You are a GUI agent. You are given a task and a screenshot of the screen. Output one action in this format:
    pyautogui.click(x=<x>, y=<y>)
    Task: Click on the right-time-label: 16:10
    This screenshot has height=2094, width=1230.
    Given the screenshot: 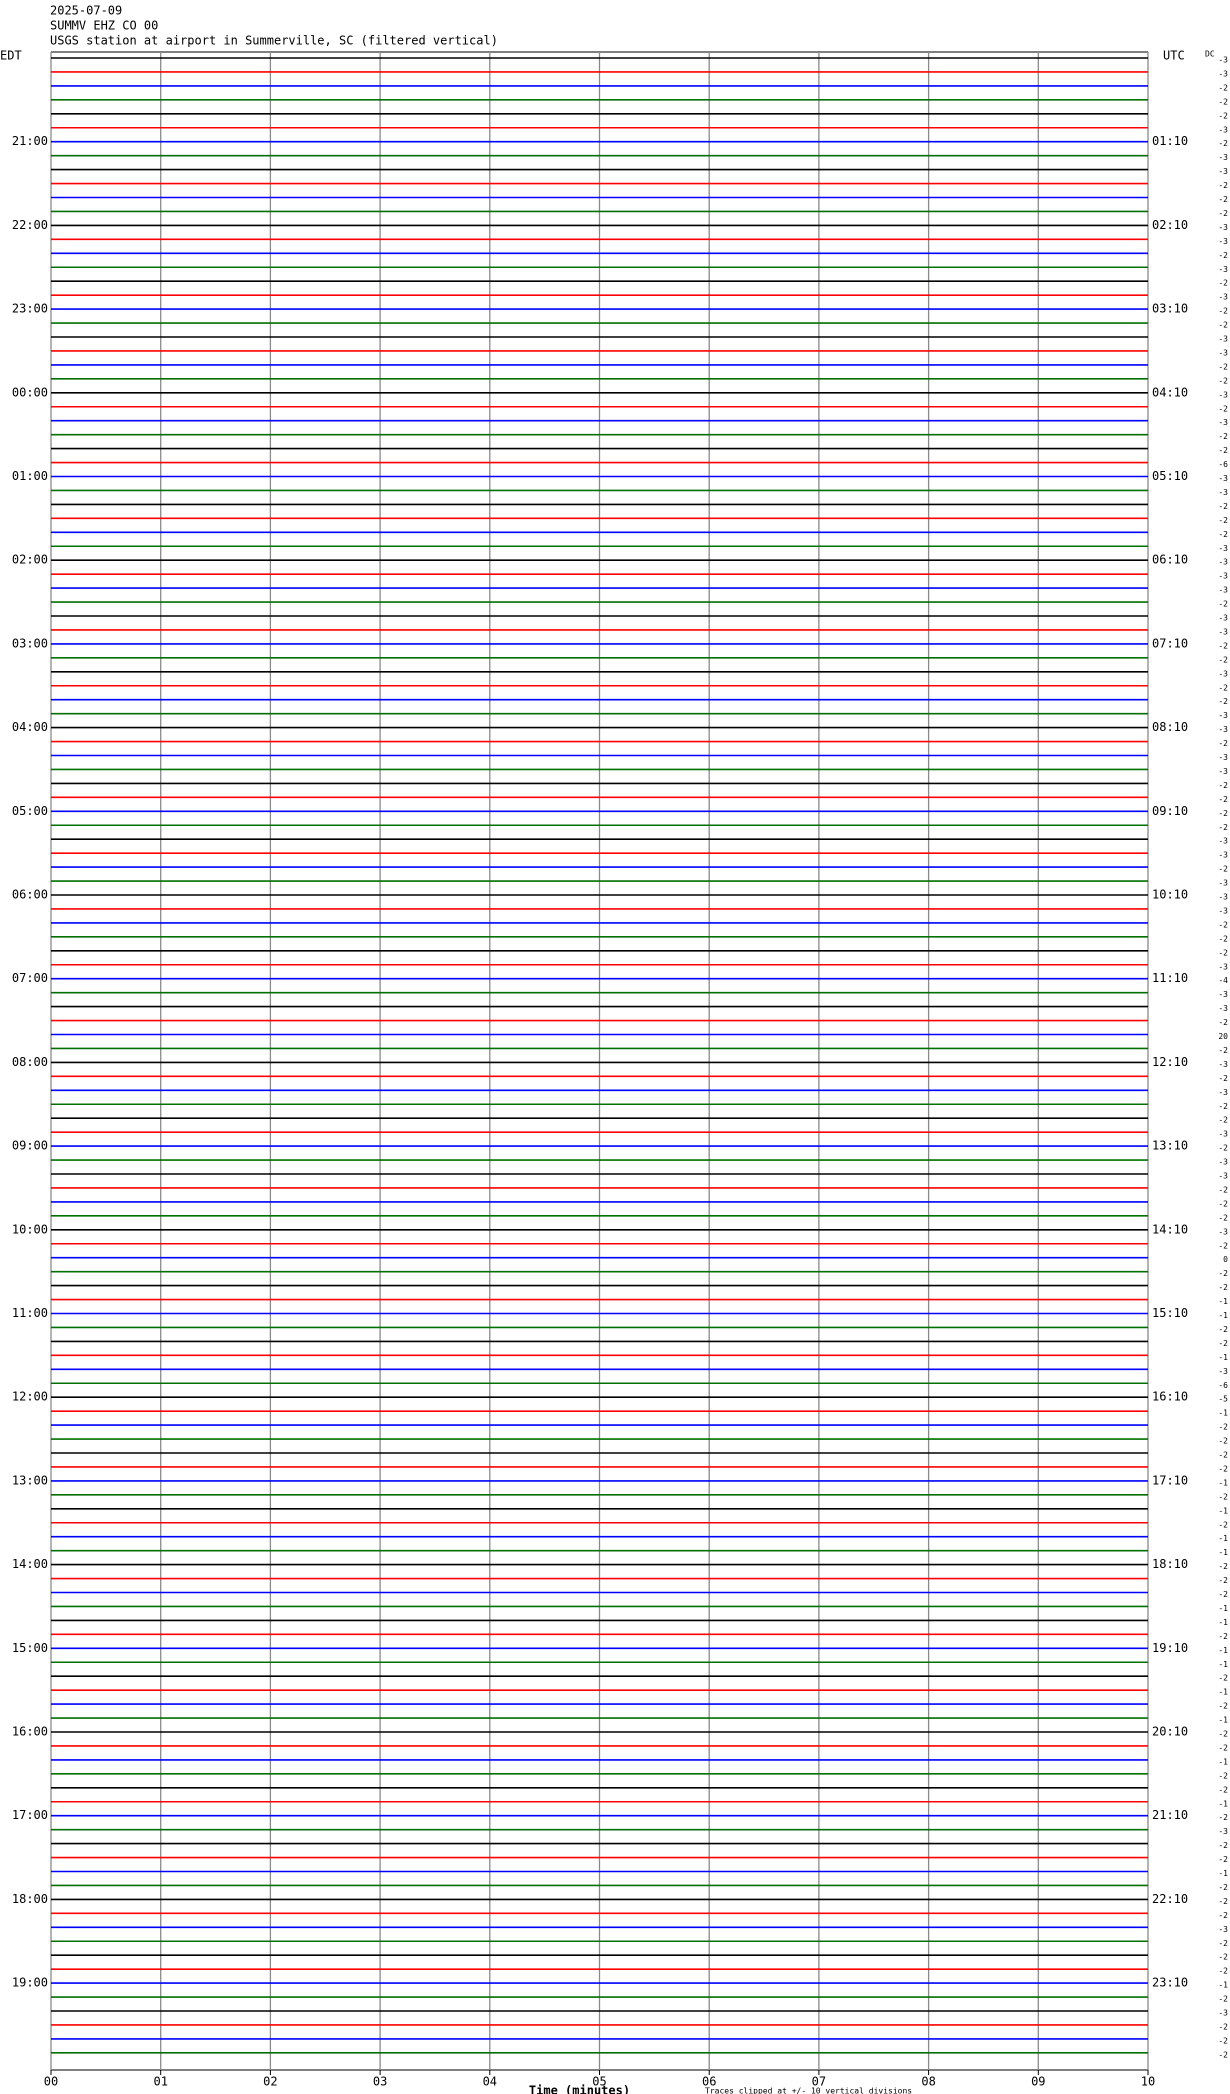 What is the action you would take?
    pyautogui.click(x=1170, y=1397)
    